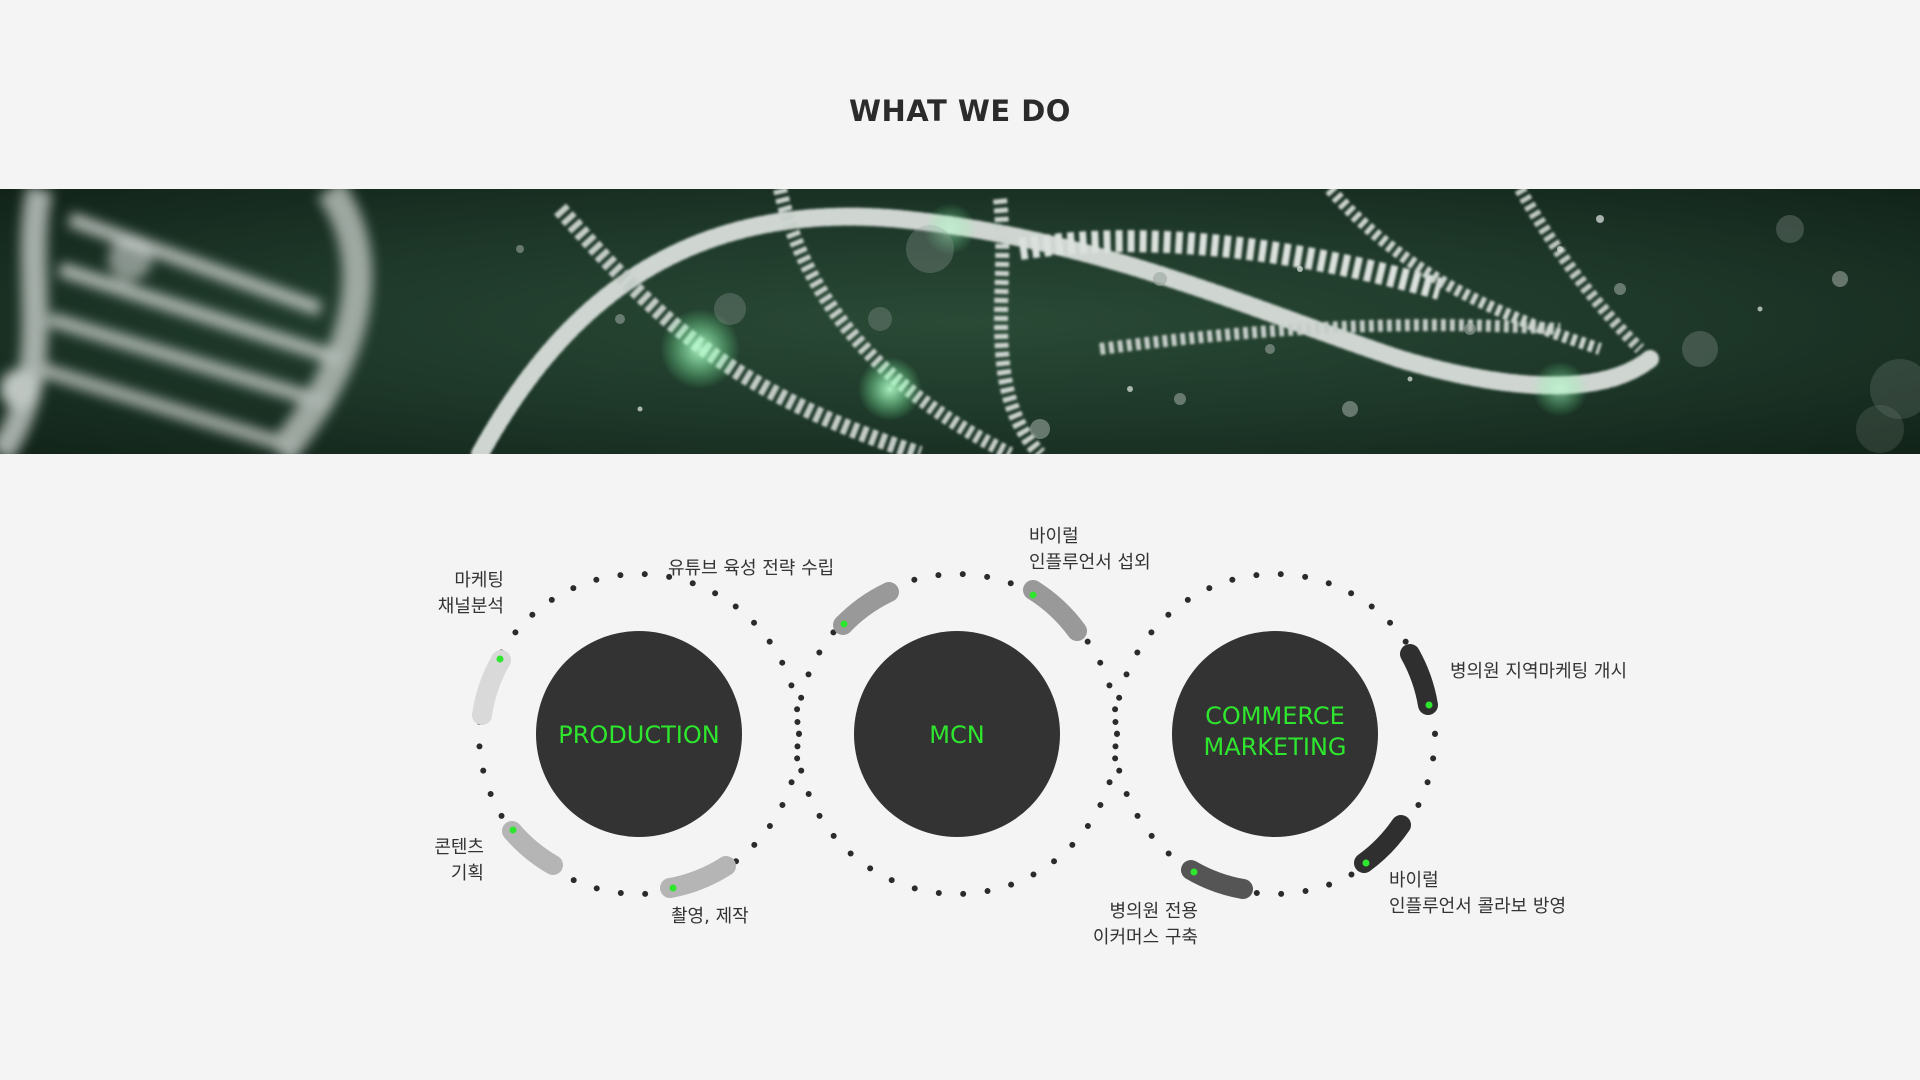  What do you see at coordinates (1478, 893) in the screenshot?
I see `label-viral-influencer-collab: 바이럴 인플루언서 콜라보 방영` at bounding box center [1478, 893].